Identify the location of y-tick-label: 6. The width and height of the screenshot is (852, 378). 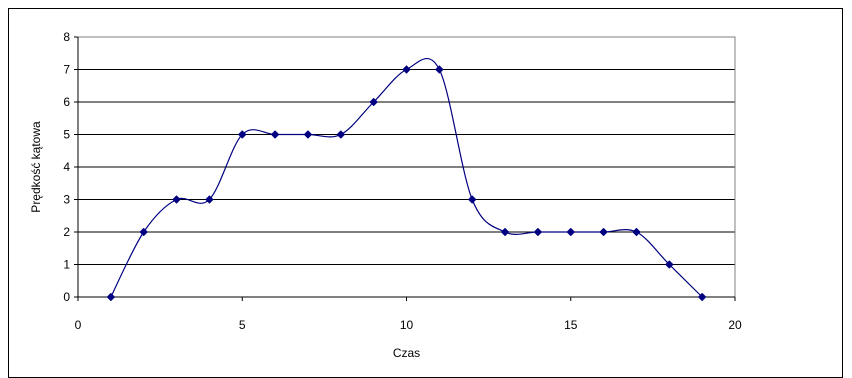
(66, 102).